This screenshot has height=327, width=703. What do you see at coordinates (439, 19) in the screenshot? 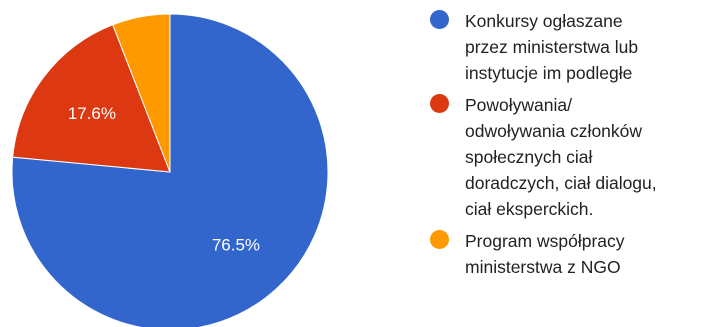
I see `legend-dot-blue` at bounding box center [439, 19].